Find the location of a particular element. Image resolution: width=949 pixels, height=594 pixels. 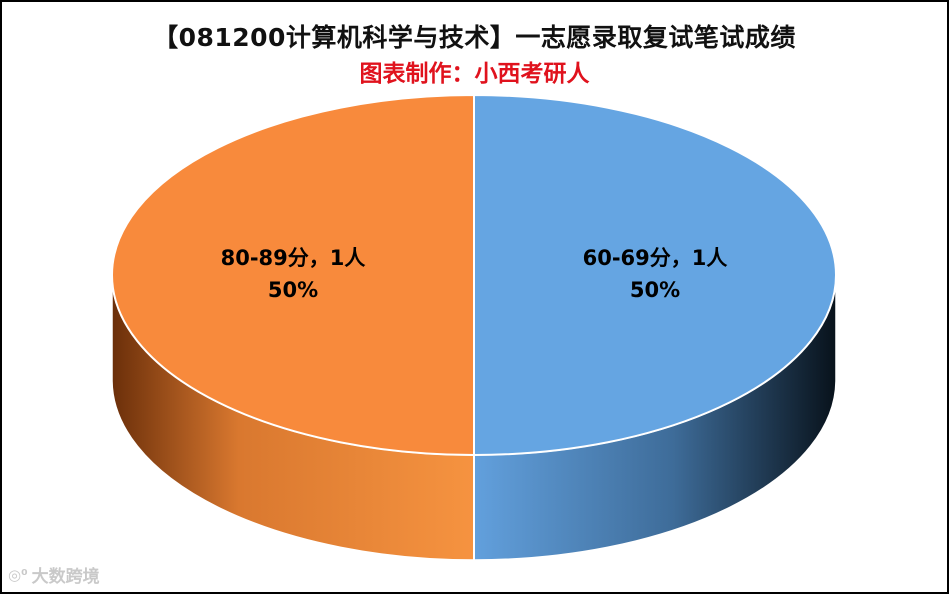

chart-title: 【081200计算机科学与技术】一志愿录取复试笔试成绩 is located at coordinates (474, 37).